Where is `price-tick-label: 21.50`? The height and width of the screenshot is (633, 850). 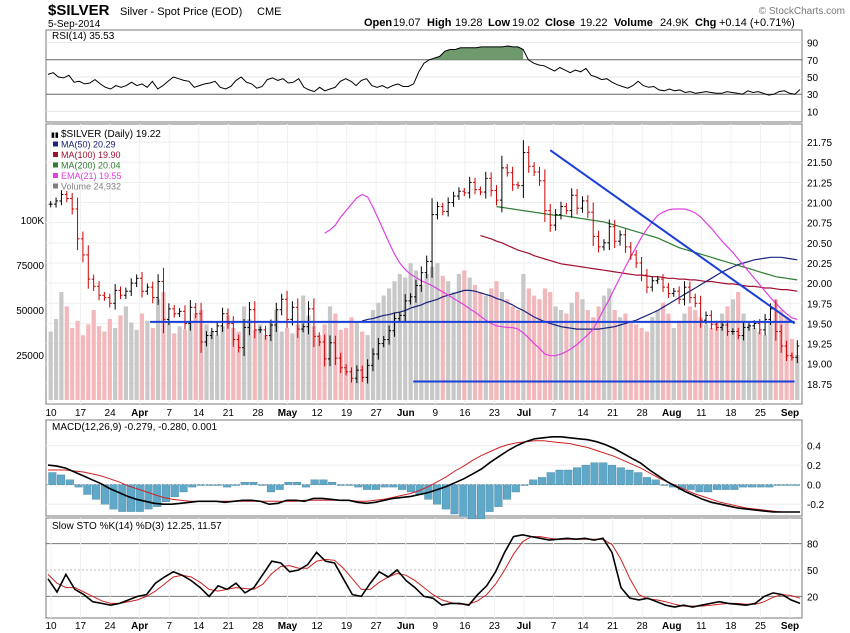
price-tick-label: 21.50 is located at coordinates (819, 163).